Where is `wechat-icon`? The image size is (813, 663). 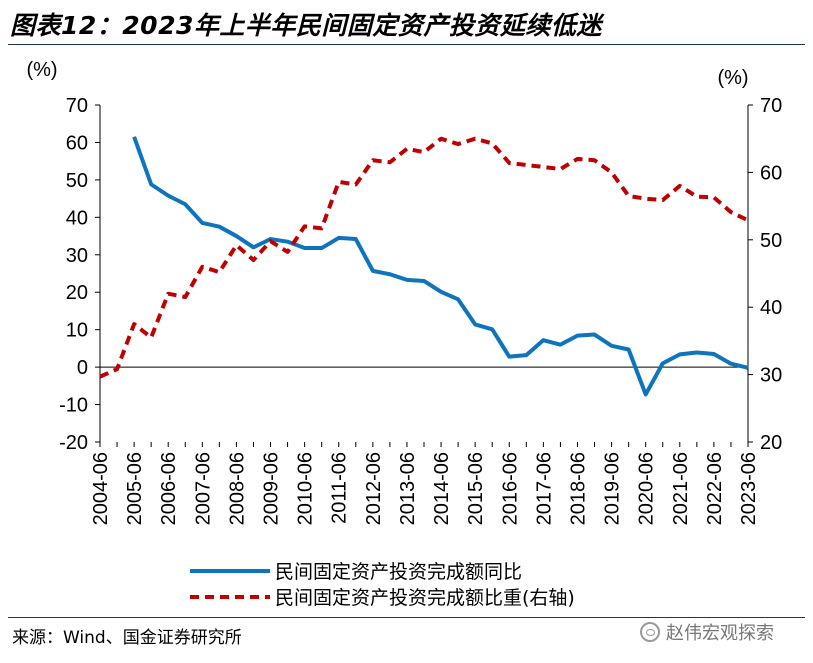 wechat-icon is located at coordinates (650, 632).